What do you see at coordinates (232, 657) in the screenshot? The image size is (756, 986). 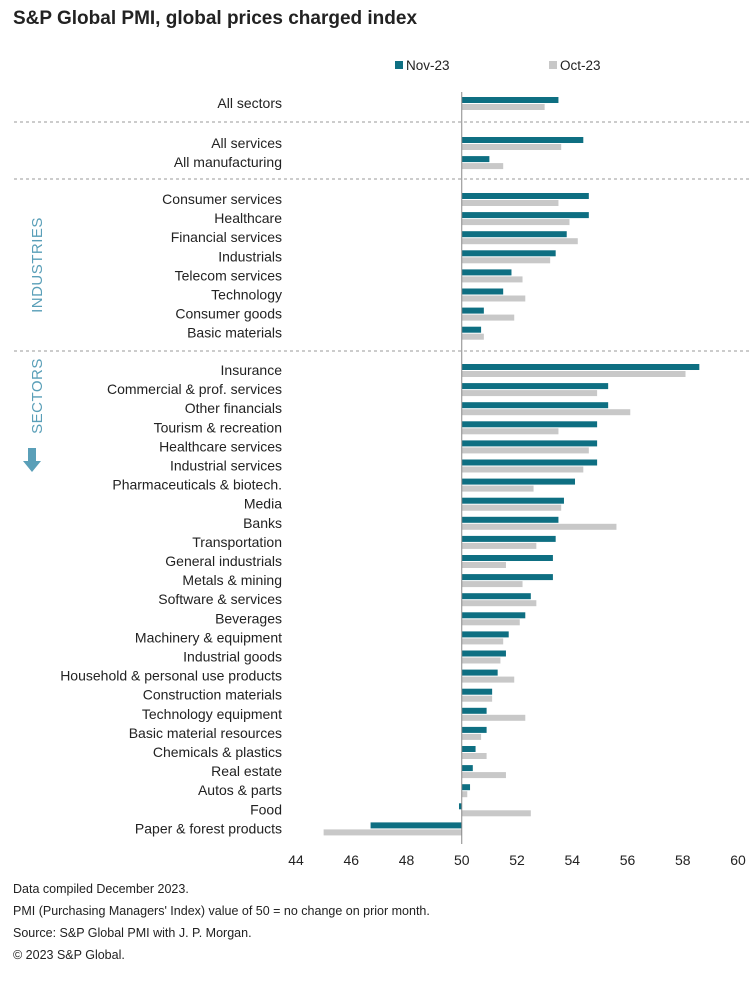 I see `category-label-industrial-goods: Industrial goods` at bounding box center [232, 657].